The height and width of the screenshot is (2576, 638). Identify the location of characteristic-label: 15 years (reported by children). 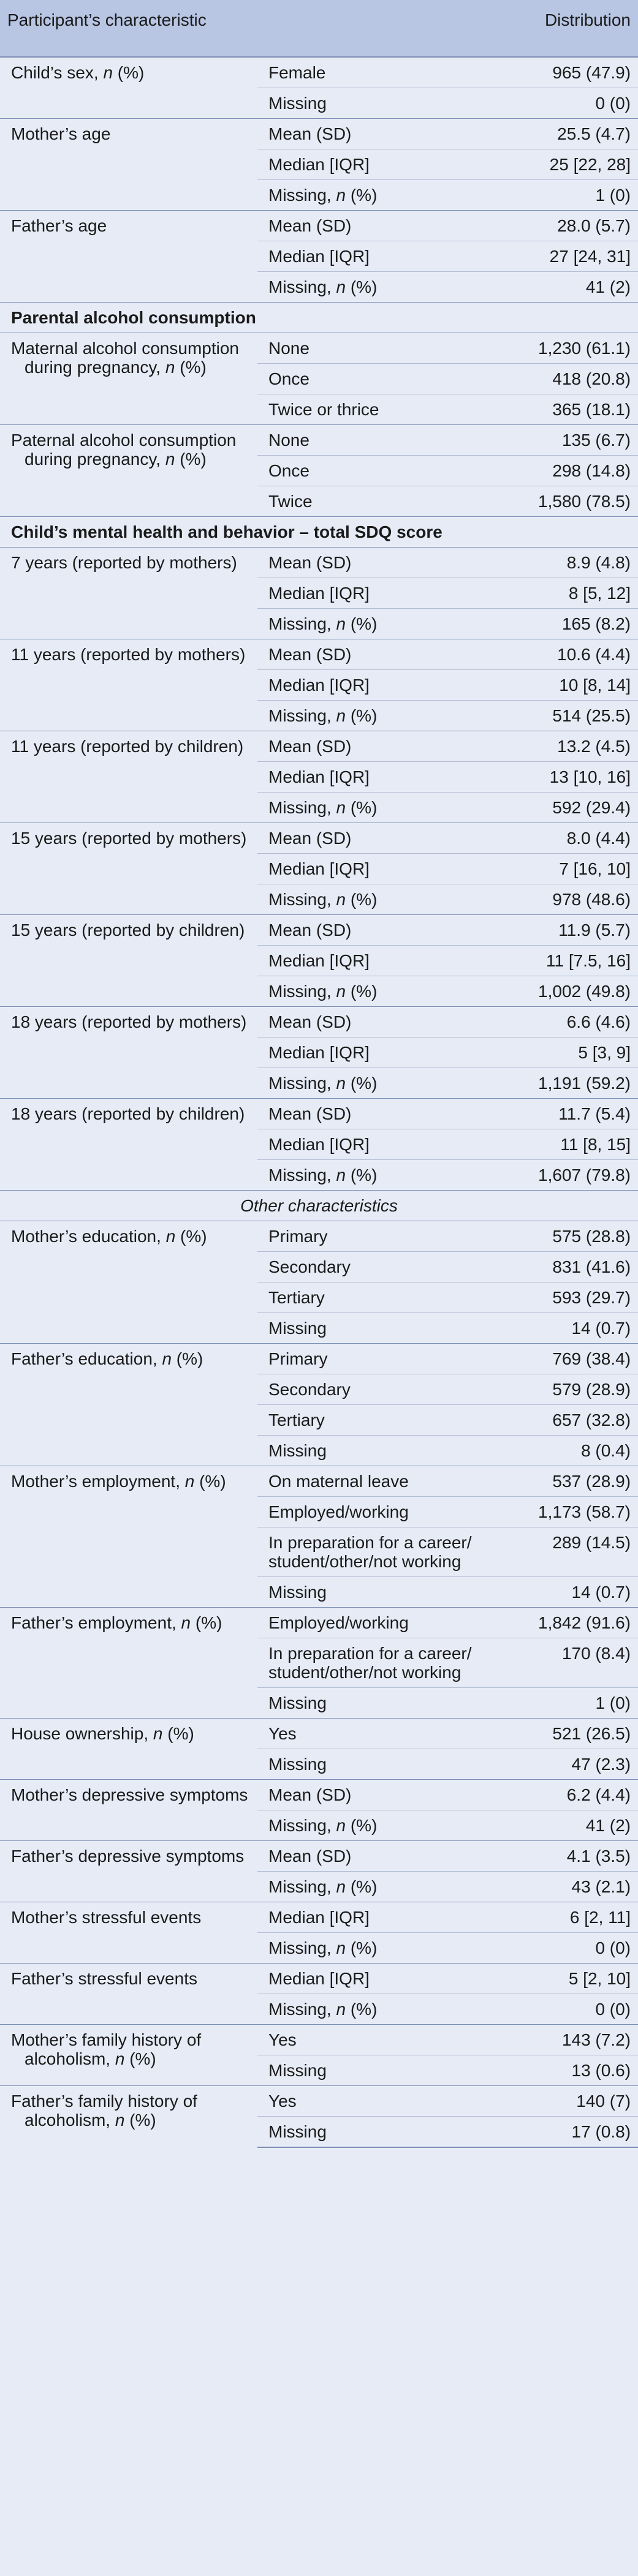
(128, 961).